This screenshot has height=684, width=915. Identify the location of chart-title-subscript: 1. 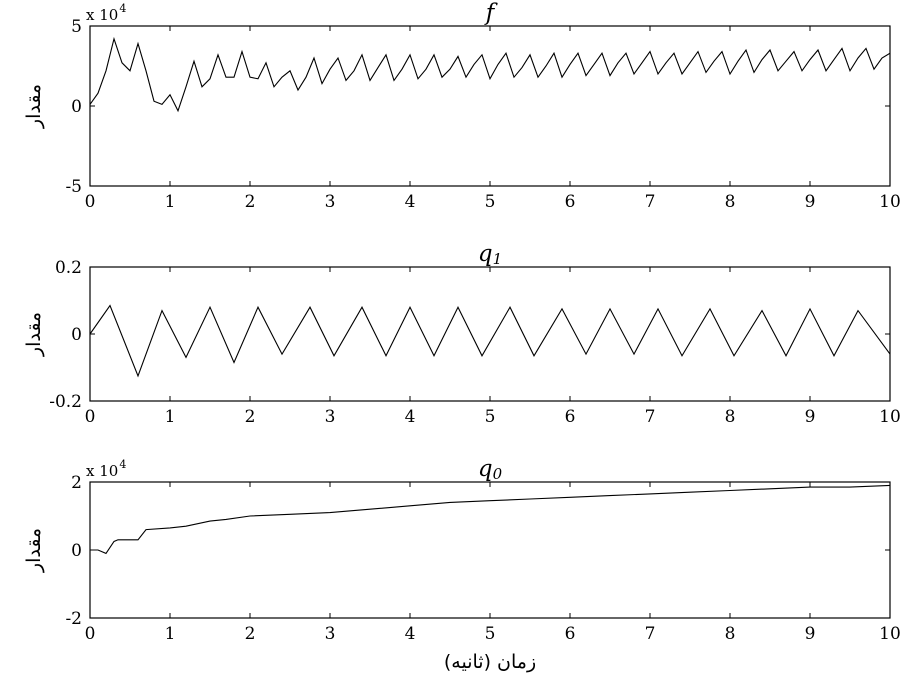
(498, 259).